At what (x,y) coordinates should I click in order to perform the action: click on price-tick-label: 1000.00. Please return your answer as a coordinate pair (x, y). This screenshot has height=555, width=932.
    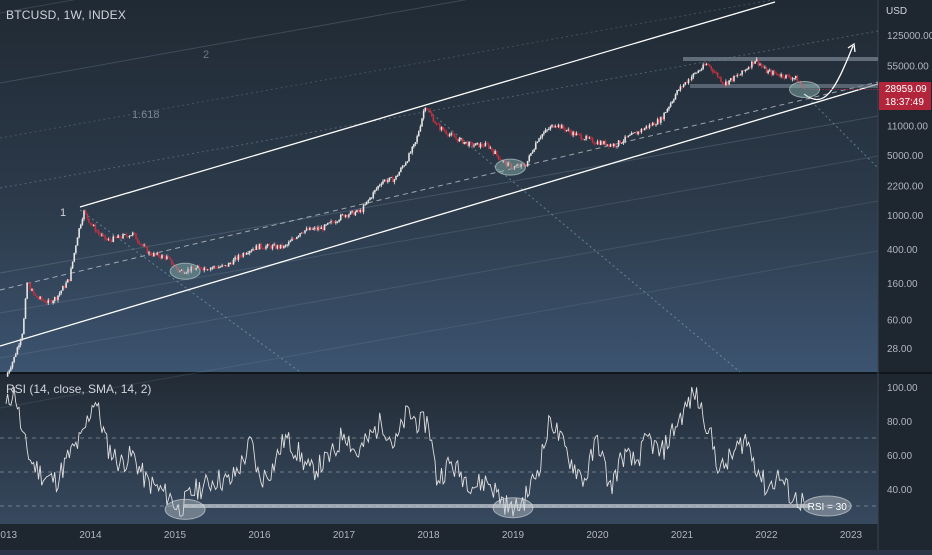
    Looking at the image, I should click on (905, 216).